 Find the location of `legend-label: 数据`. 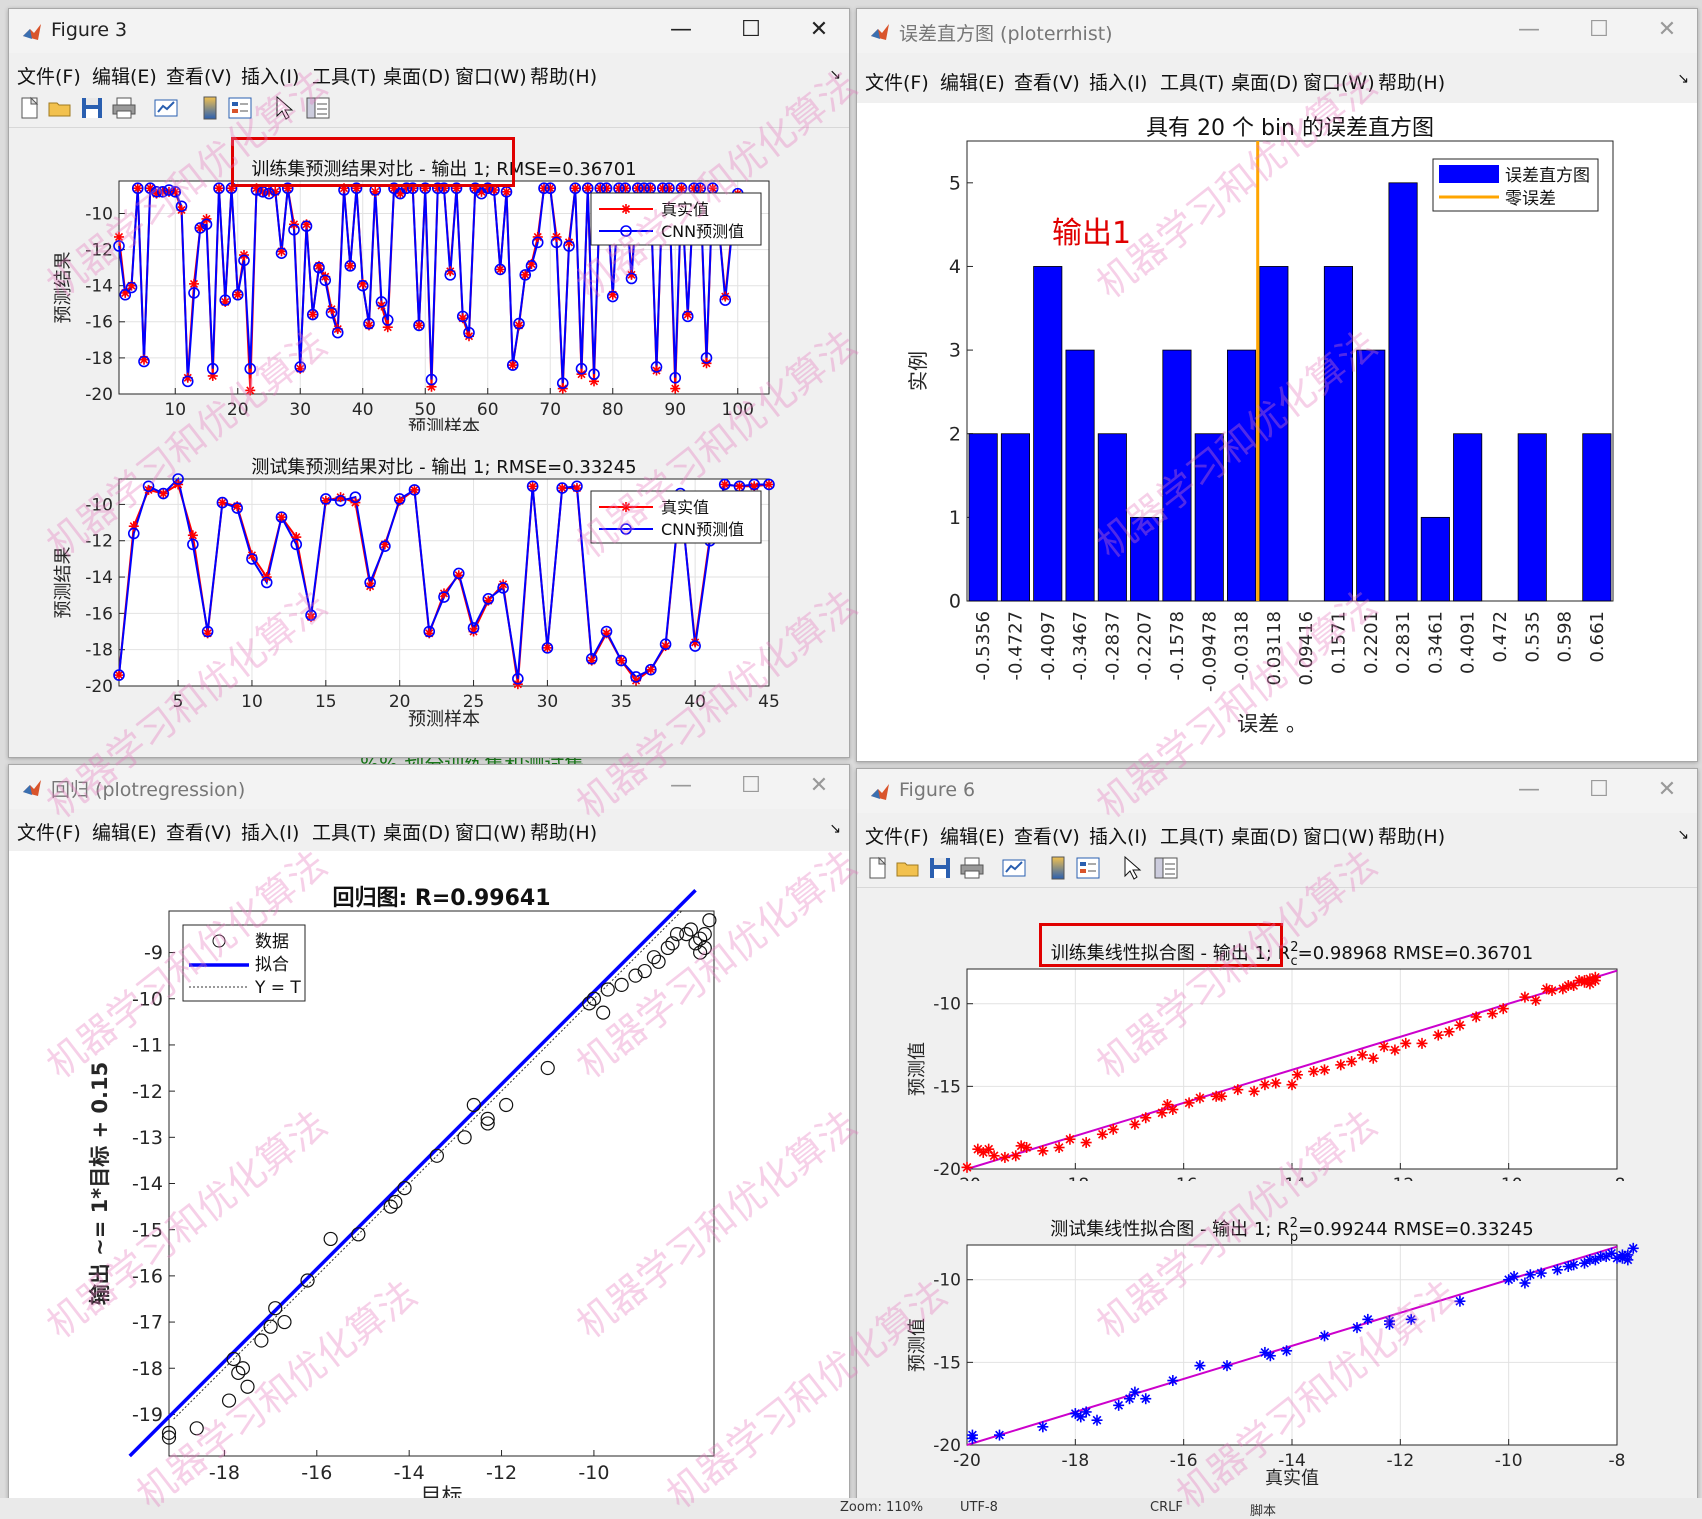

legend-label: 数据 is located at coordinates (272, 942).